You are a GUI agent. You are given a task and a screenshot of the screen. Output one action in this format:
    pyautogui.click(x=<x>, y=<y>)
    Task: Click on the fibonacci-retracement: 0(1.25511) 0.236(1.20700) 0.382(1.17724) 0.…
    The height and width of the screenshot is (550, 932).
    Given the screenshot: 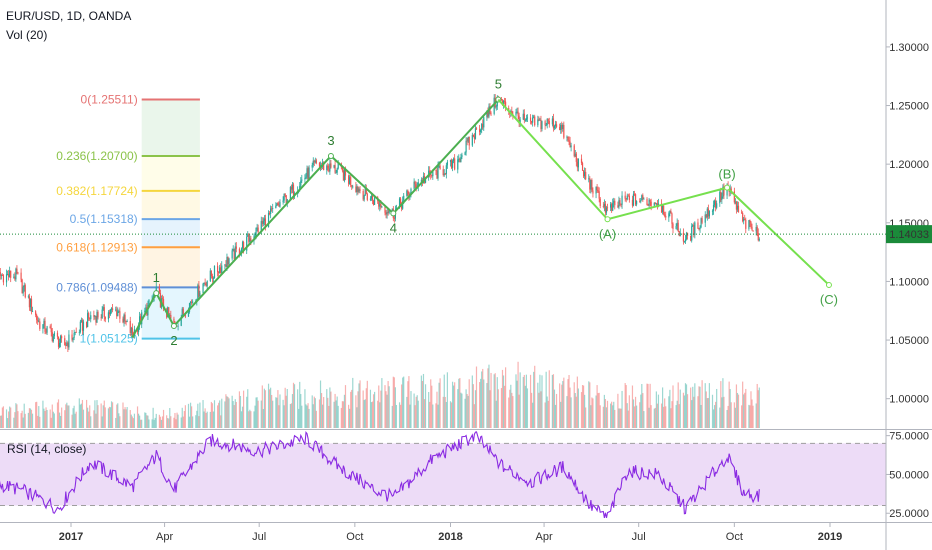 What is the action you would take?
    pyautogui.click(x=128, y=219)
    